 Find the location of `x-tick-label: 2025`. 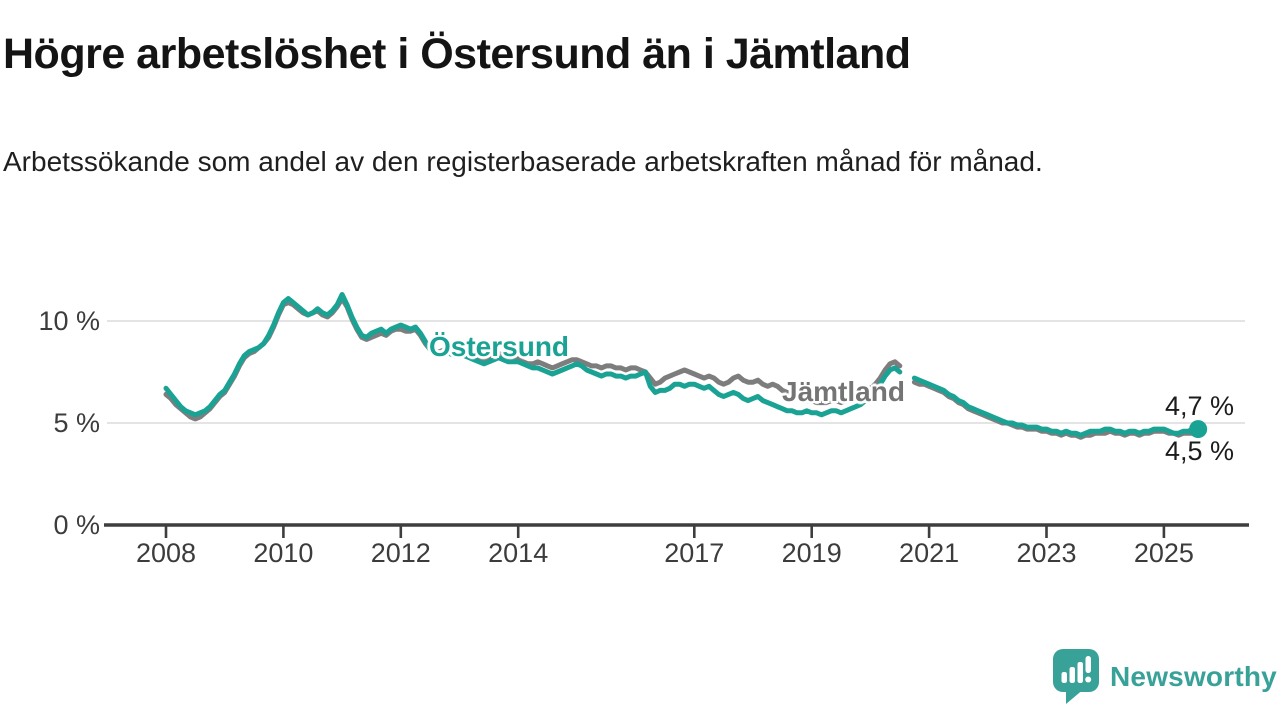

x-tick-label: 2025 is located at coordinates (1163, 553).